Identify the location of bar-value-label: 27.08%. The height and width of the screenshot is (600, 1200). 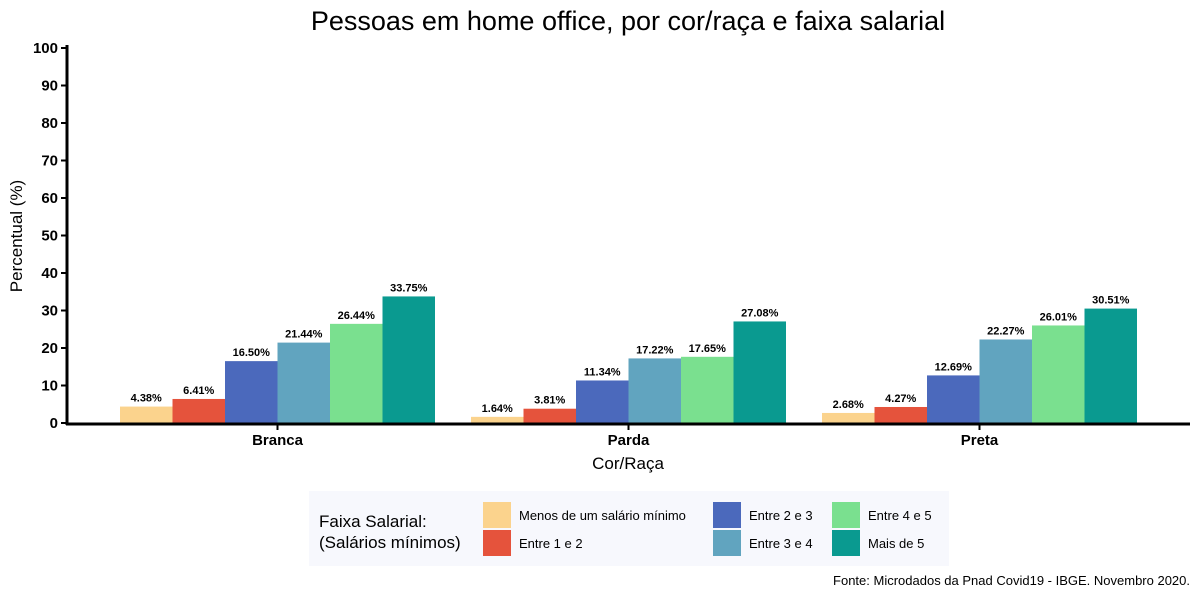
(760, 313).